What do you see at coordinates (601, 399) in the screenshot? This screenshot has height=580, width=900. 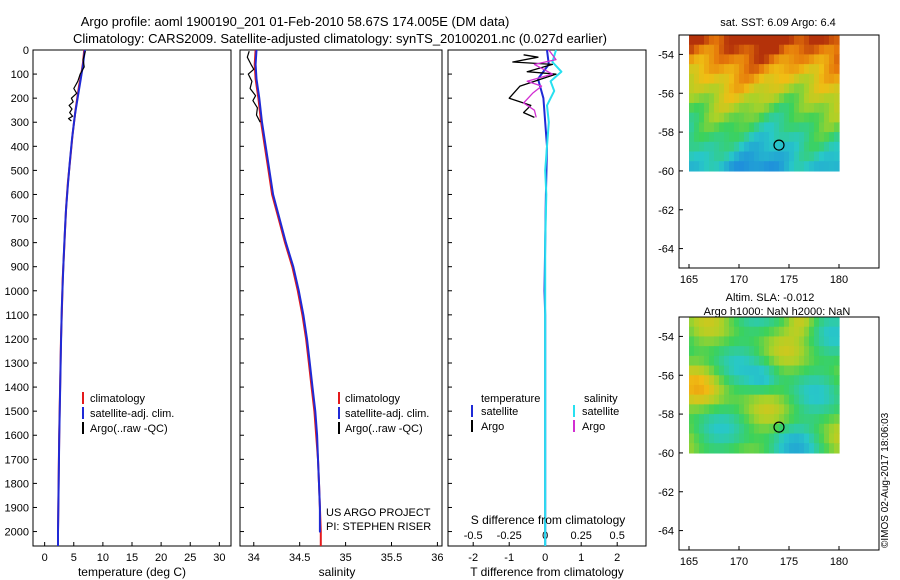 I see `legend-title-salinity: salinity` at bounding box center [601, 399].